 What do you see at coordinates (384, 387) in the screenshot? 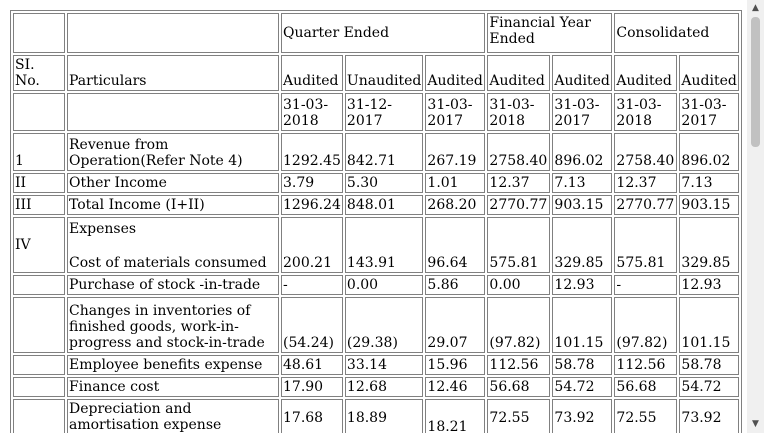
I see `value-cell: 12.68` at bounding box center [384, 387].